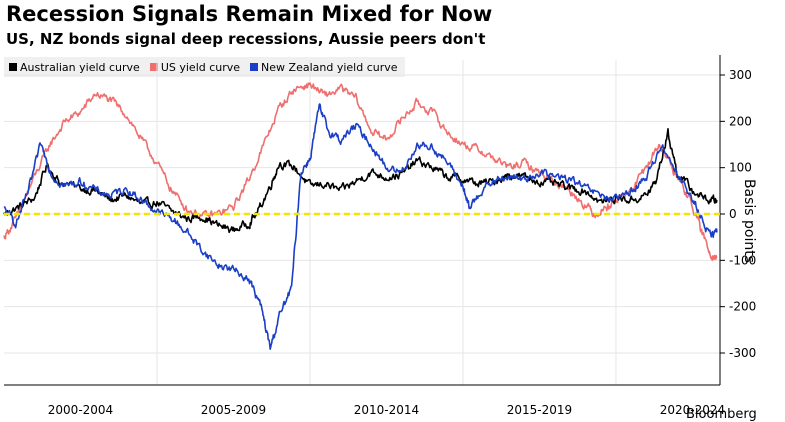  I want to click on chart-title: Recession Signals Remain Mixed for Now, so click(249, 14).